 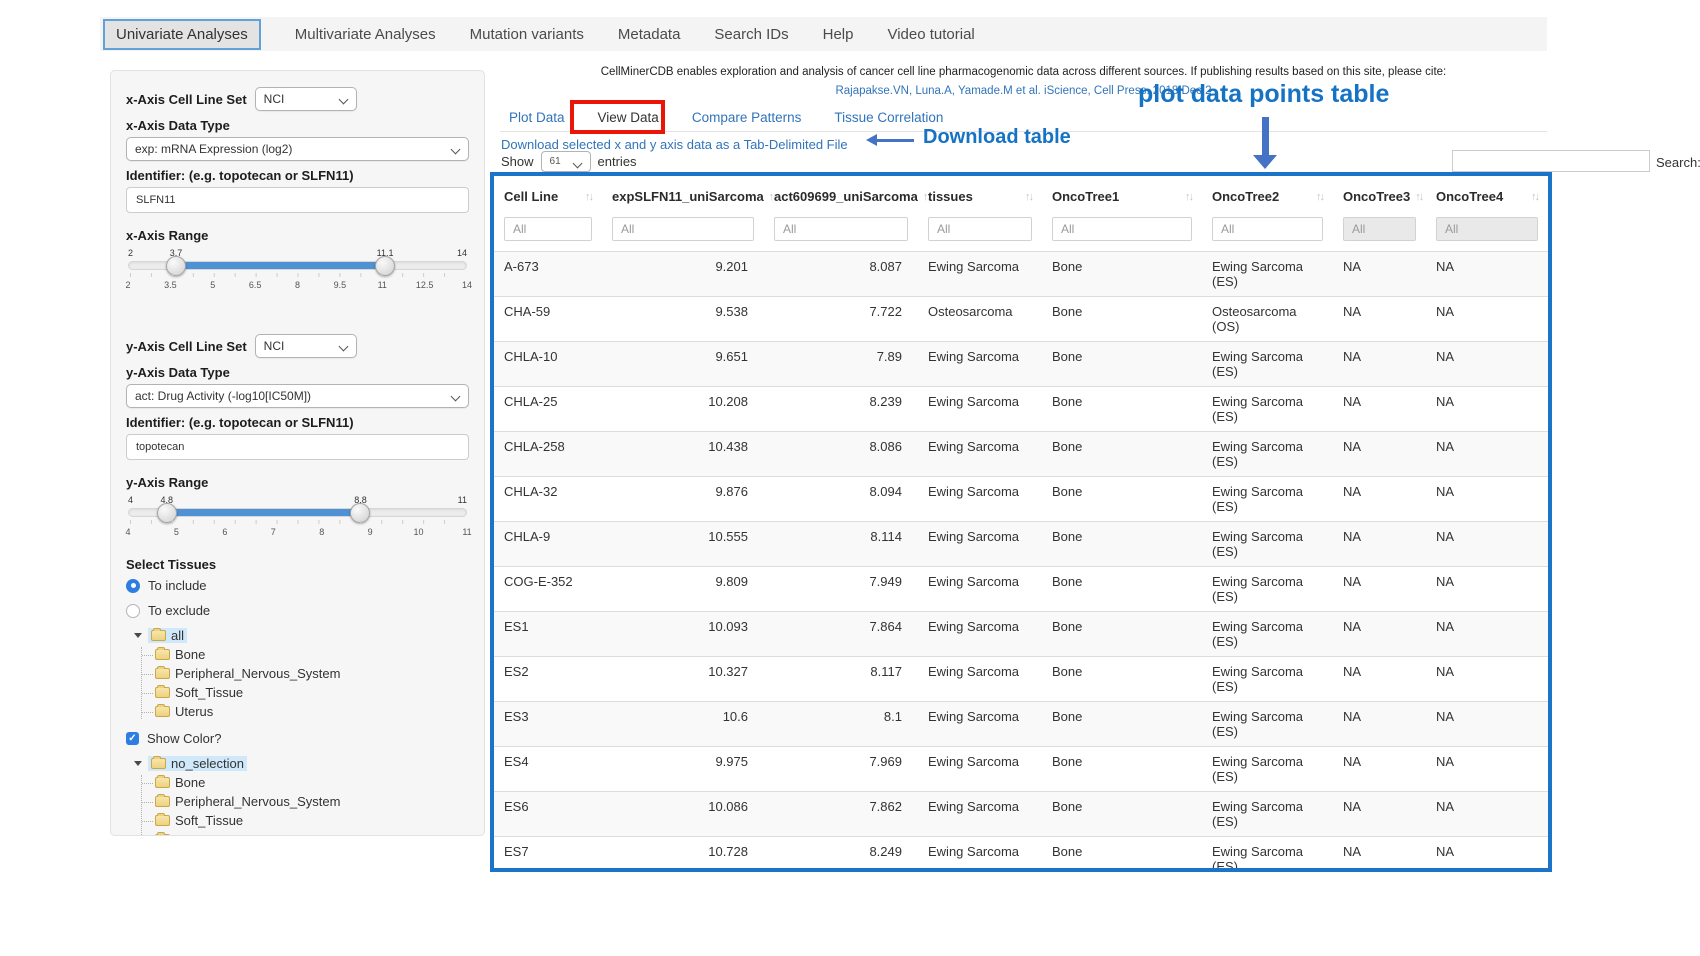 I want to click on x-cell-line-set-select: NCI, so click(x=305, y=99).